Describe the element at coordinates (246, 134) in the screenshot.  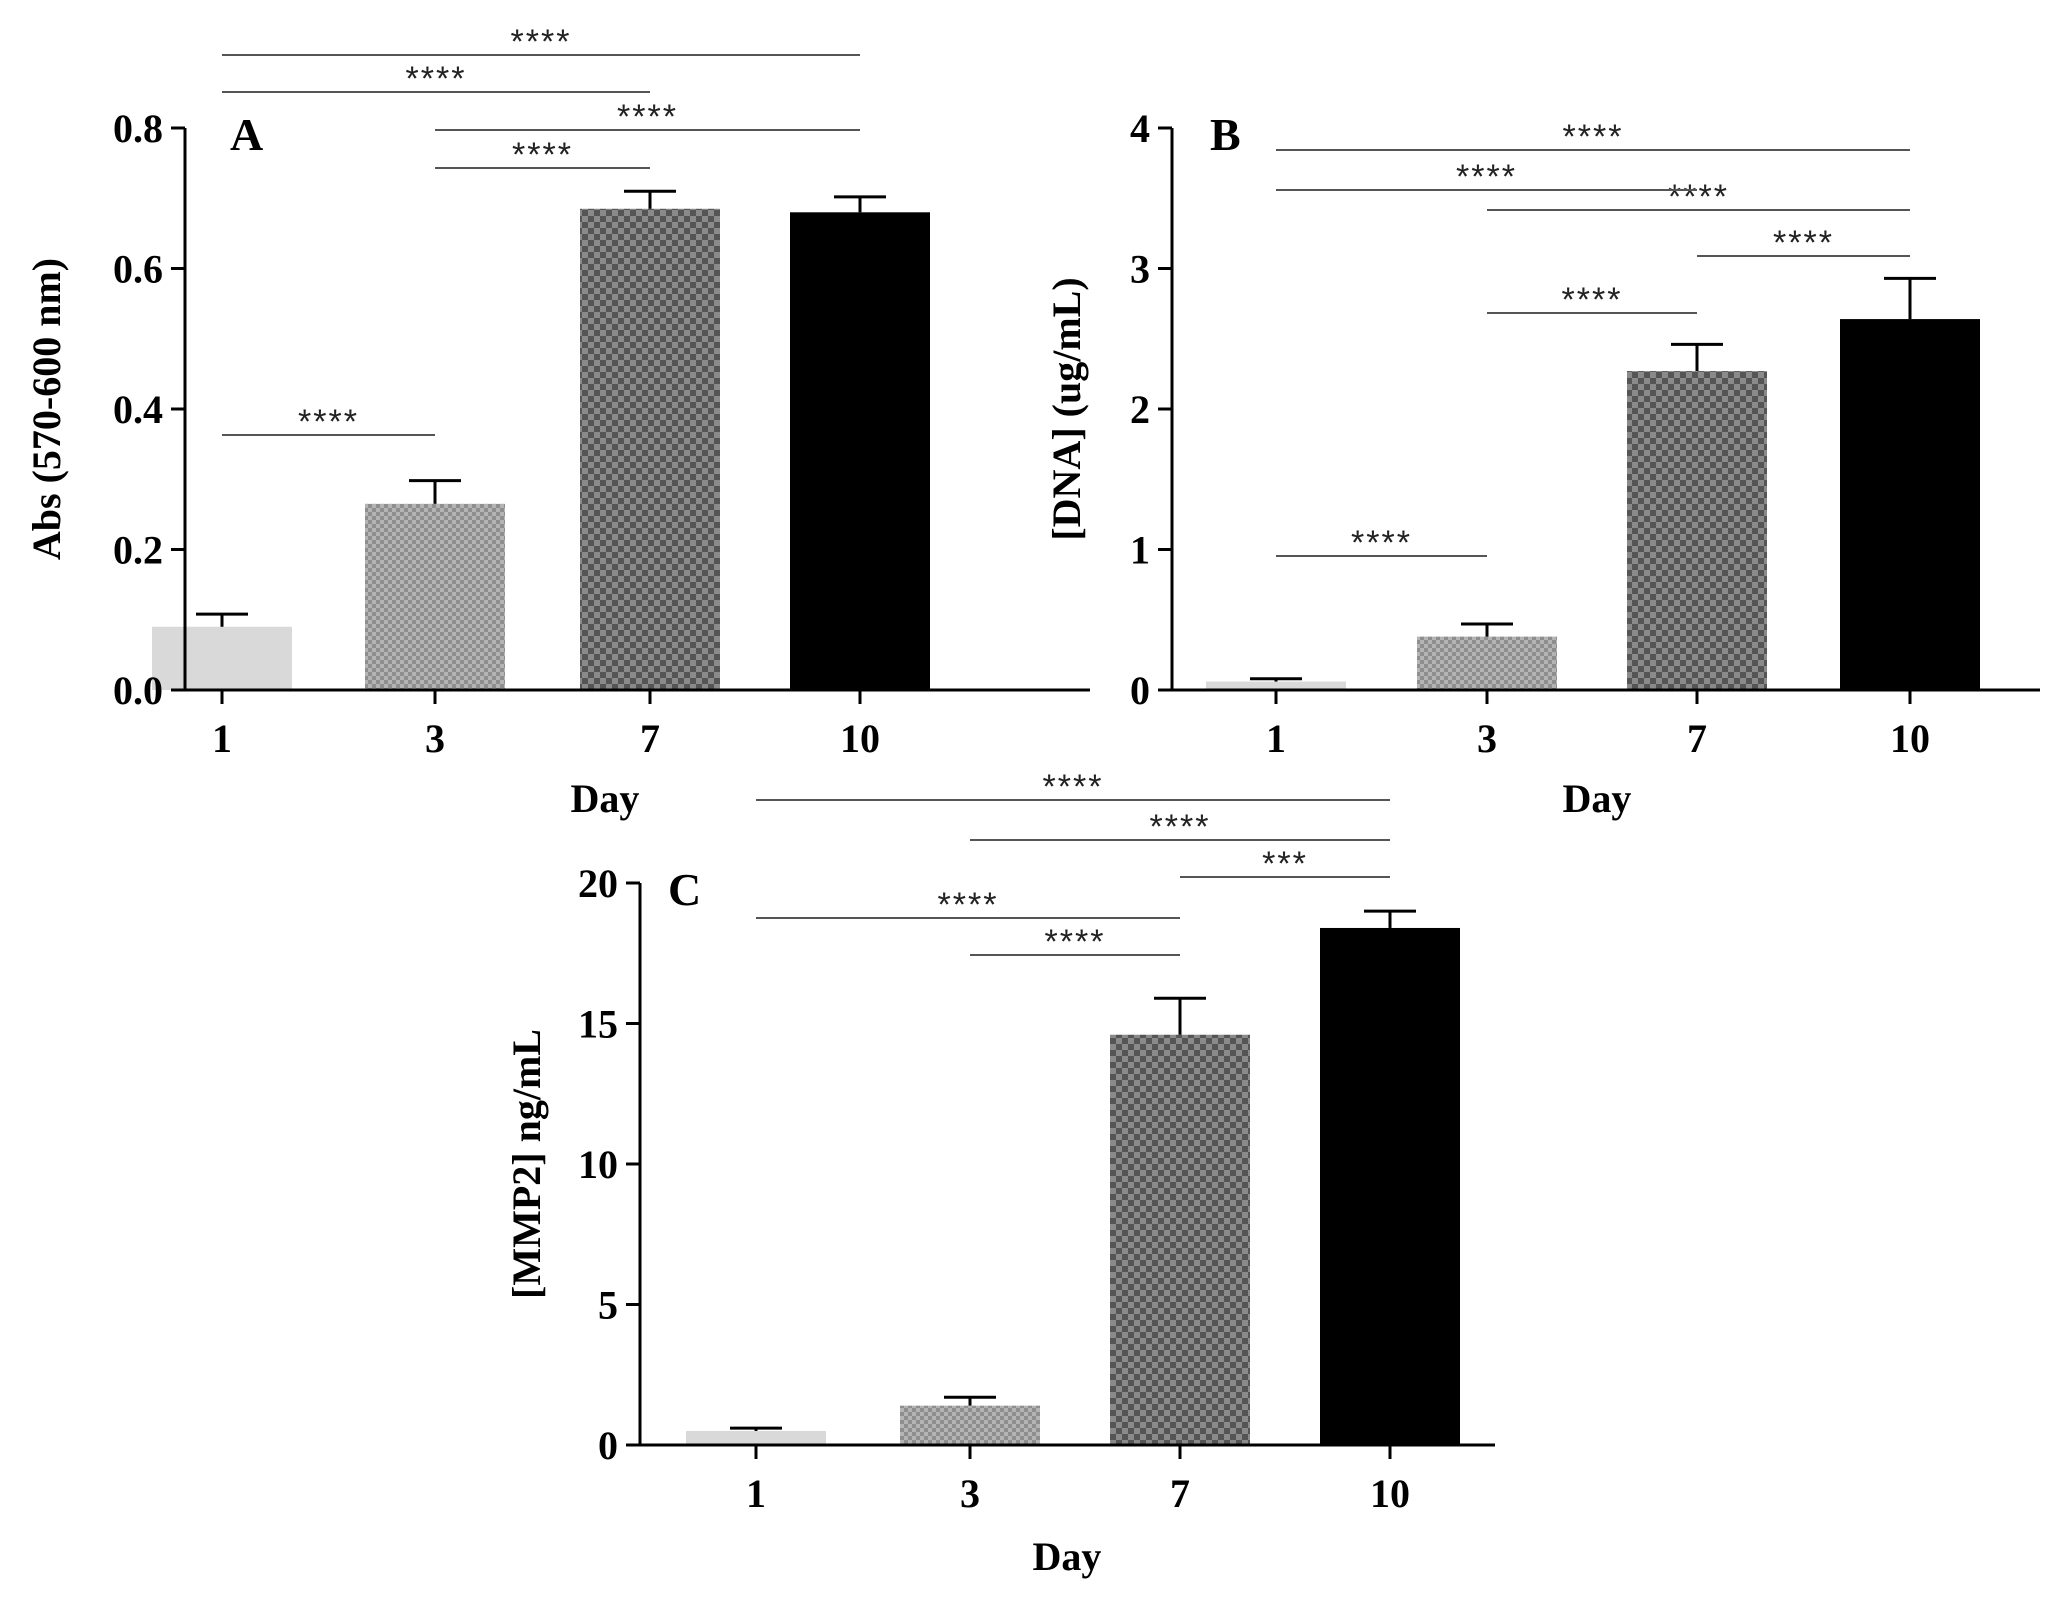
I see `panel-label: A` at that location.